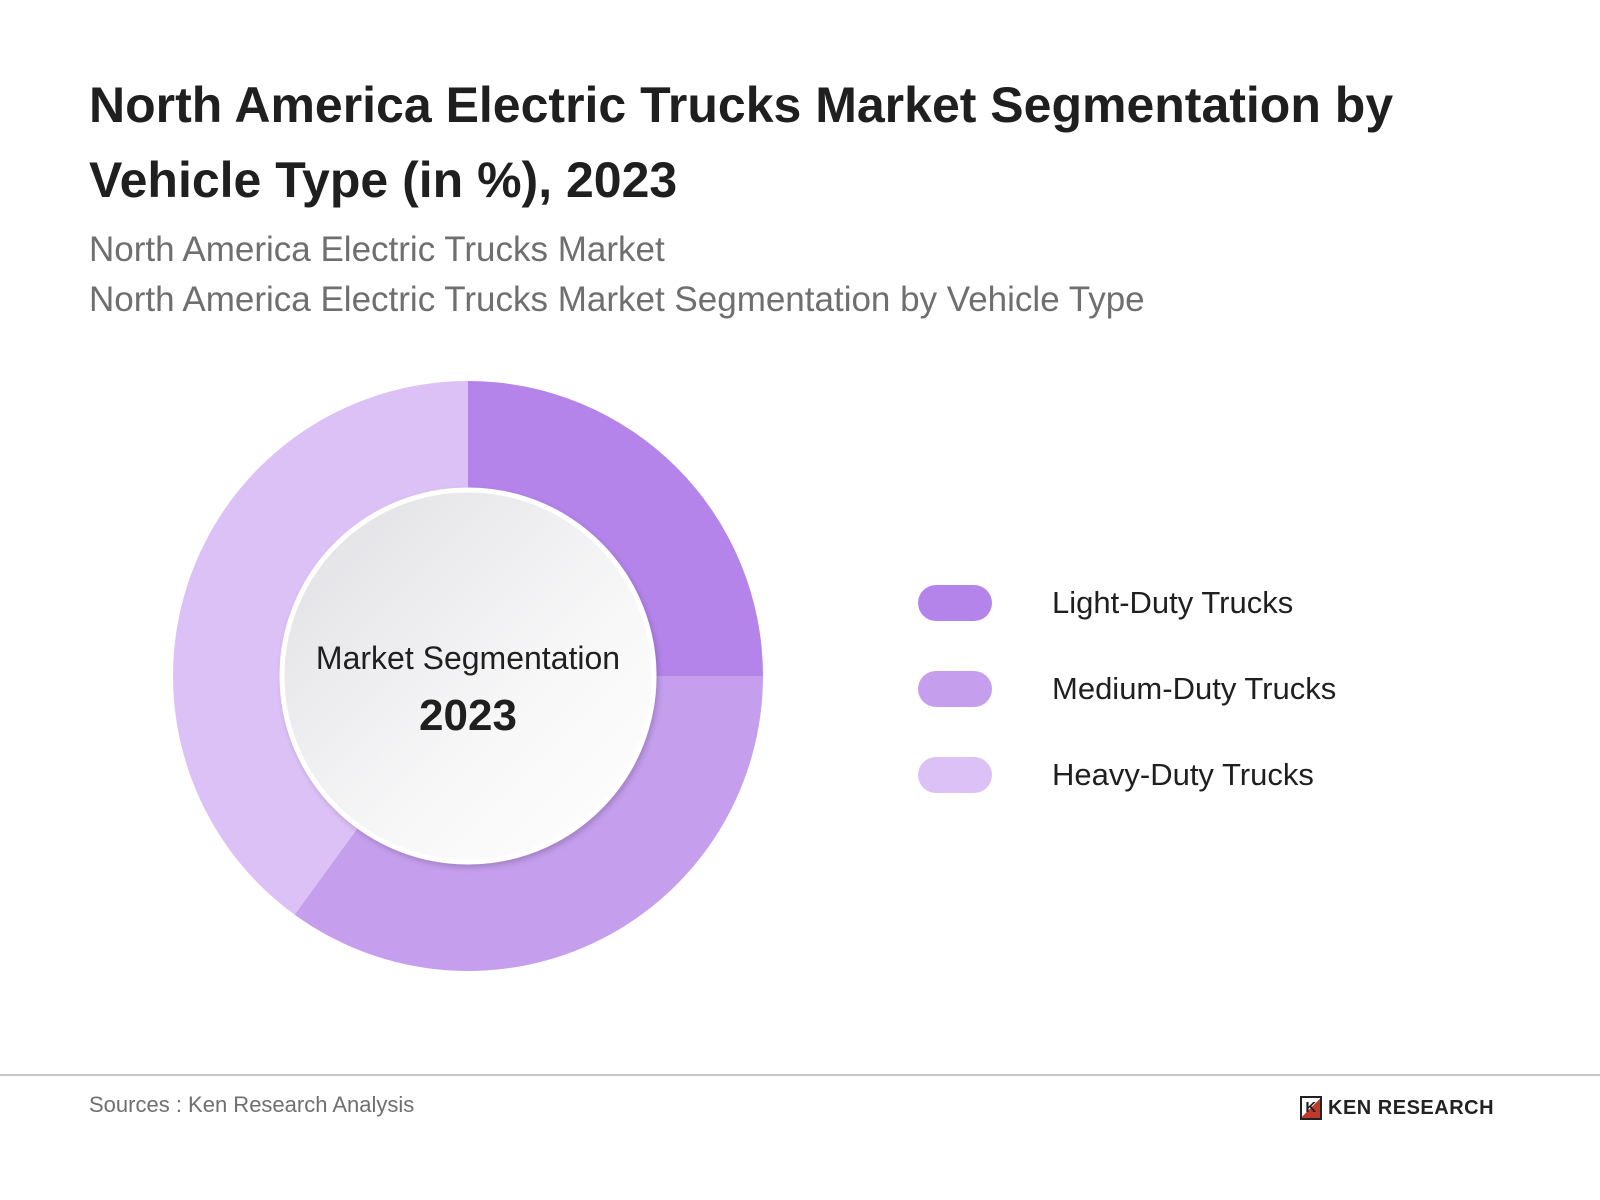 The width and height of the screenshot is (1600, 1200). Describe the element at coordinates (1194, 688) in the screenshot. I see `legend-label: Medium-Duty Trucks` at that location.